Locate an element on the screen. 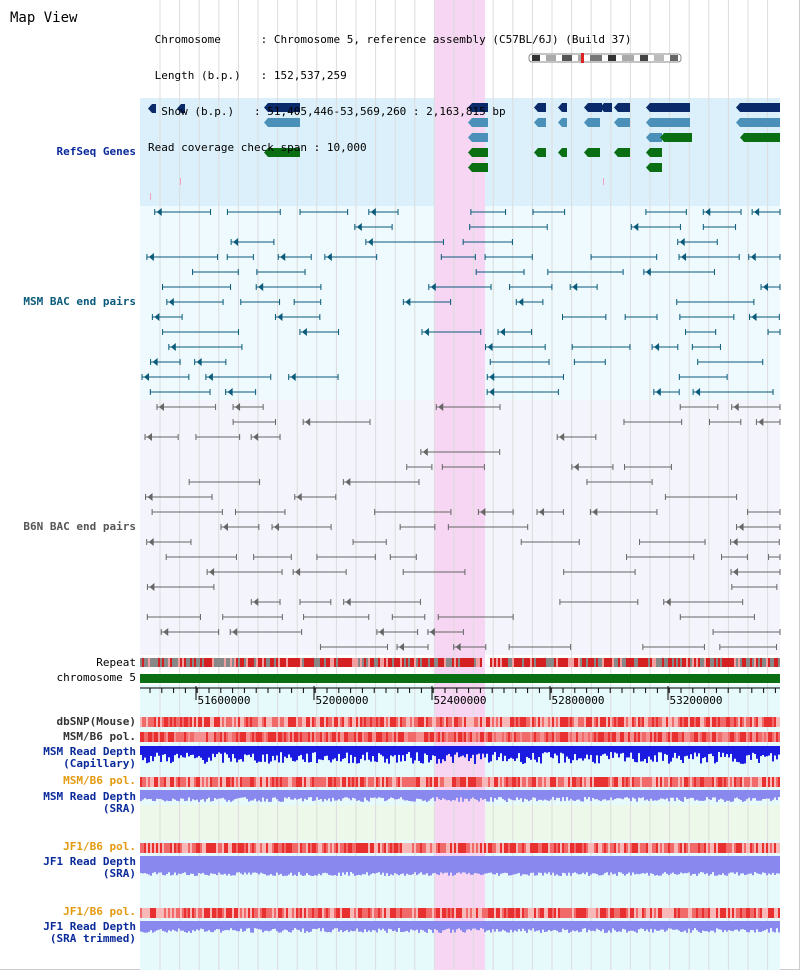 This screenshot has height=970, width=800. track-label-jf1-depth-trimmed: JF1 Read Depth is located at coordinates (89, 926).